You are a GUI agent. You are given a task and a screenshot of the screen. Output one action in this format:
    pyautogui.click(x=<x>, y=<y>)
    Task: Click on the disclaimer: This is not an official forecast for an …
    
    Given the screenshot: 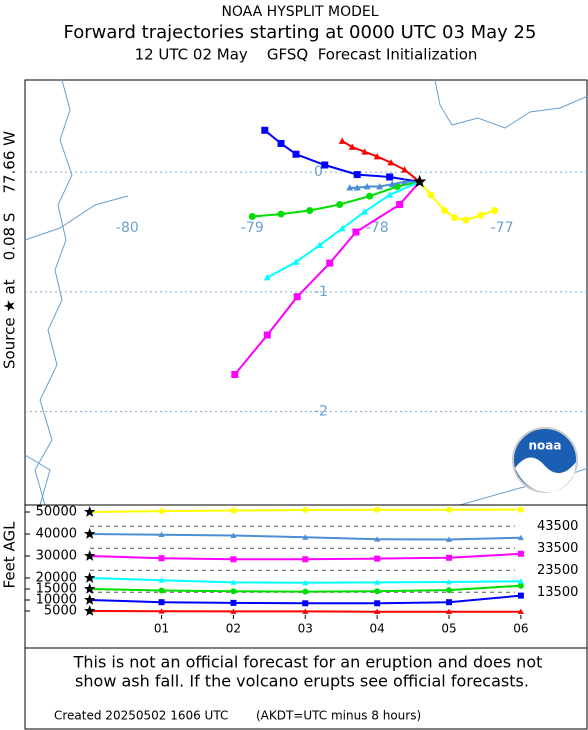 What is the action you would take?
    pyautogui.click(x=308, y=662)
    